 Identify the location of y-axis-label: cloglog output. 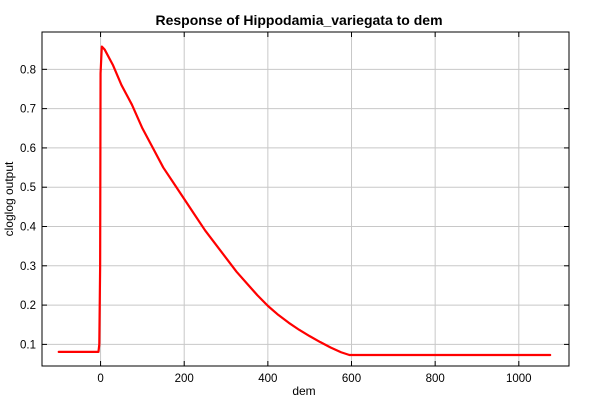
(9, 198).